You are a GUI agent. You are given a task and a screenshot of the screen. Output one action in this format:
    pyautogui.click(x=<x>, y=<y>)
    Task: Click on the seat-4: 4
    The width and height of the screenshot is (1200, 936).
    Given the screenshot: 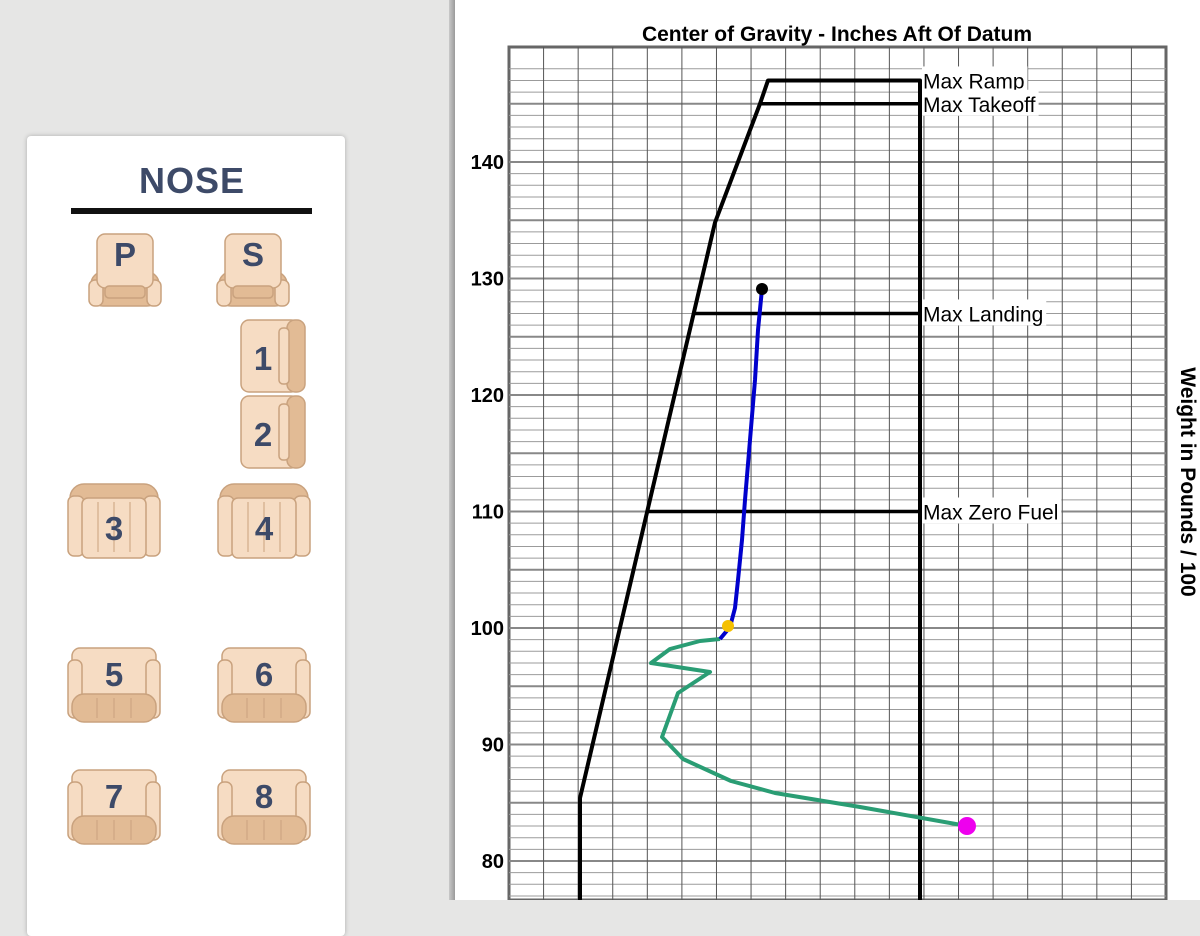 What is the action you would take?
    pyautogui.click(x=264, y=518)
    